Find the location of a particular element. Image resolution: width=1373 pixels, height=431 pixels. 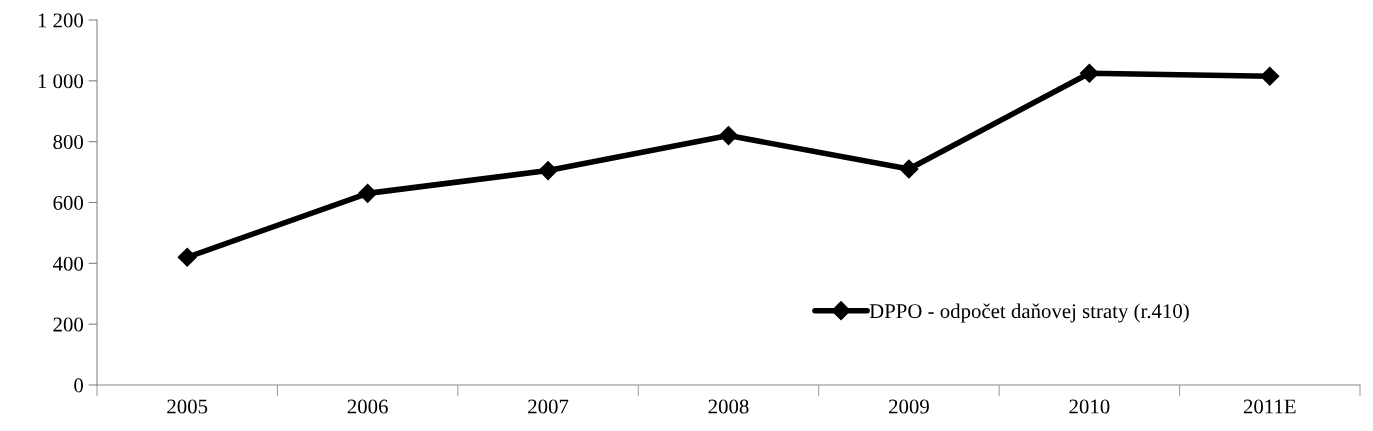

y-tick-label: 200 is located at coordinates (68, 324).